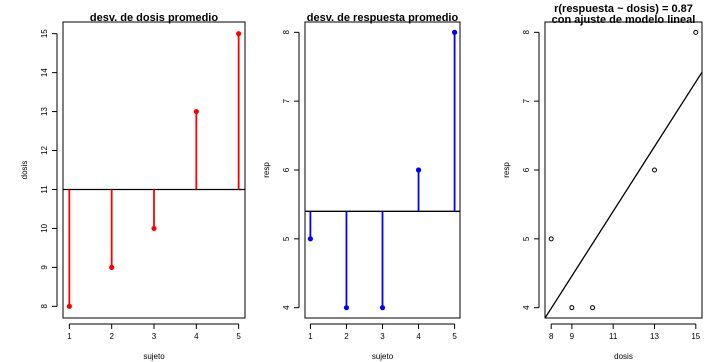 This screenshot has height=362, width=725. I want to click on x-tick-label: 13, so click(654, 336).